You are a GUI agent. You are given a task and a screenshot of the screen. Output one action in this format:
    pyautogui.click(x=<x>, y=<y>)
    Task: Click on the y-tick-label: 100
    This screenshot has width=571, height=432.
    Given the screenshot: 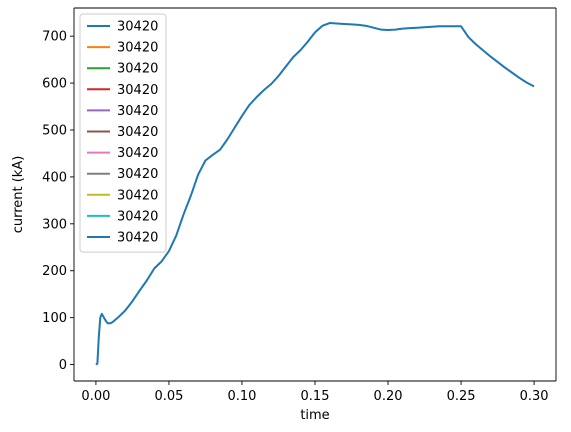 What is the action you would take?
    pyautogui.click(x=54, y=318)
    